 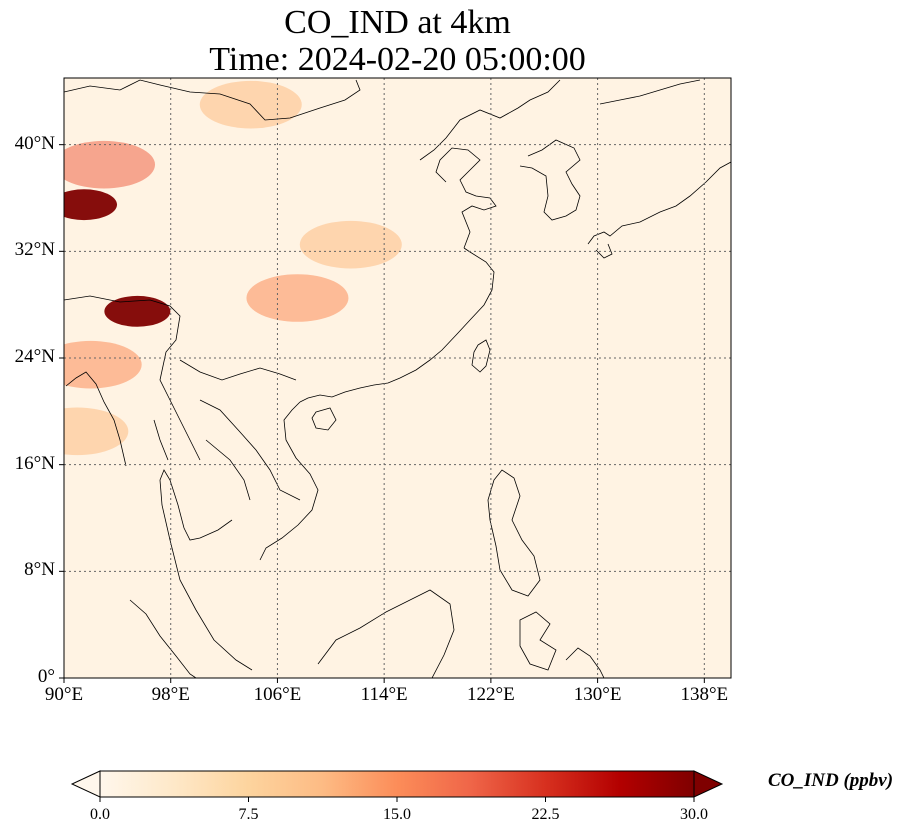 I want to click on lon-tick-label: 138°E, so click(x=704, y=694).